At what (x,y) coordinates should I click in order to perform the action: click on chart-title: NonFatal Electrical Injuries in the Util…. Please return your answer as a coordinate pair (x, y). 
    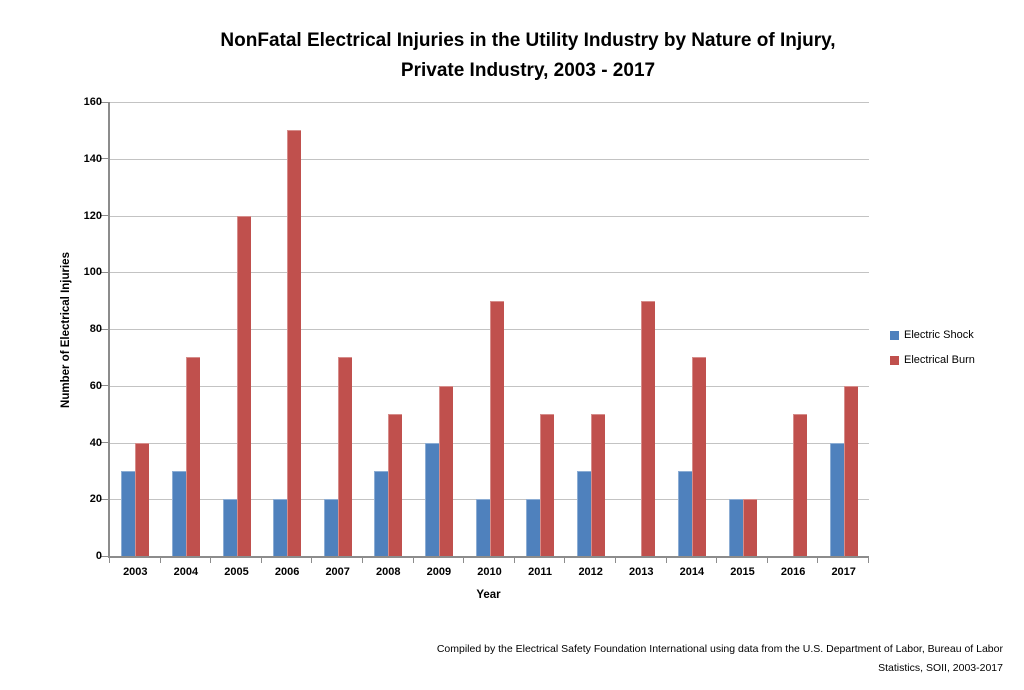
    Looking at the image, I should click on (528, 56).